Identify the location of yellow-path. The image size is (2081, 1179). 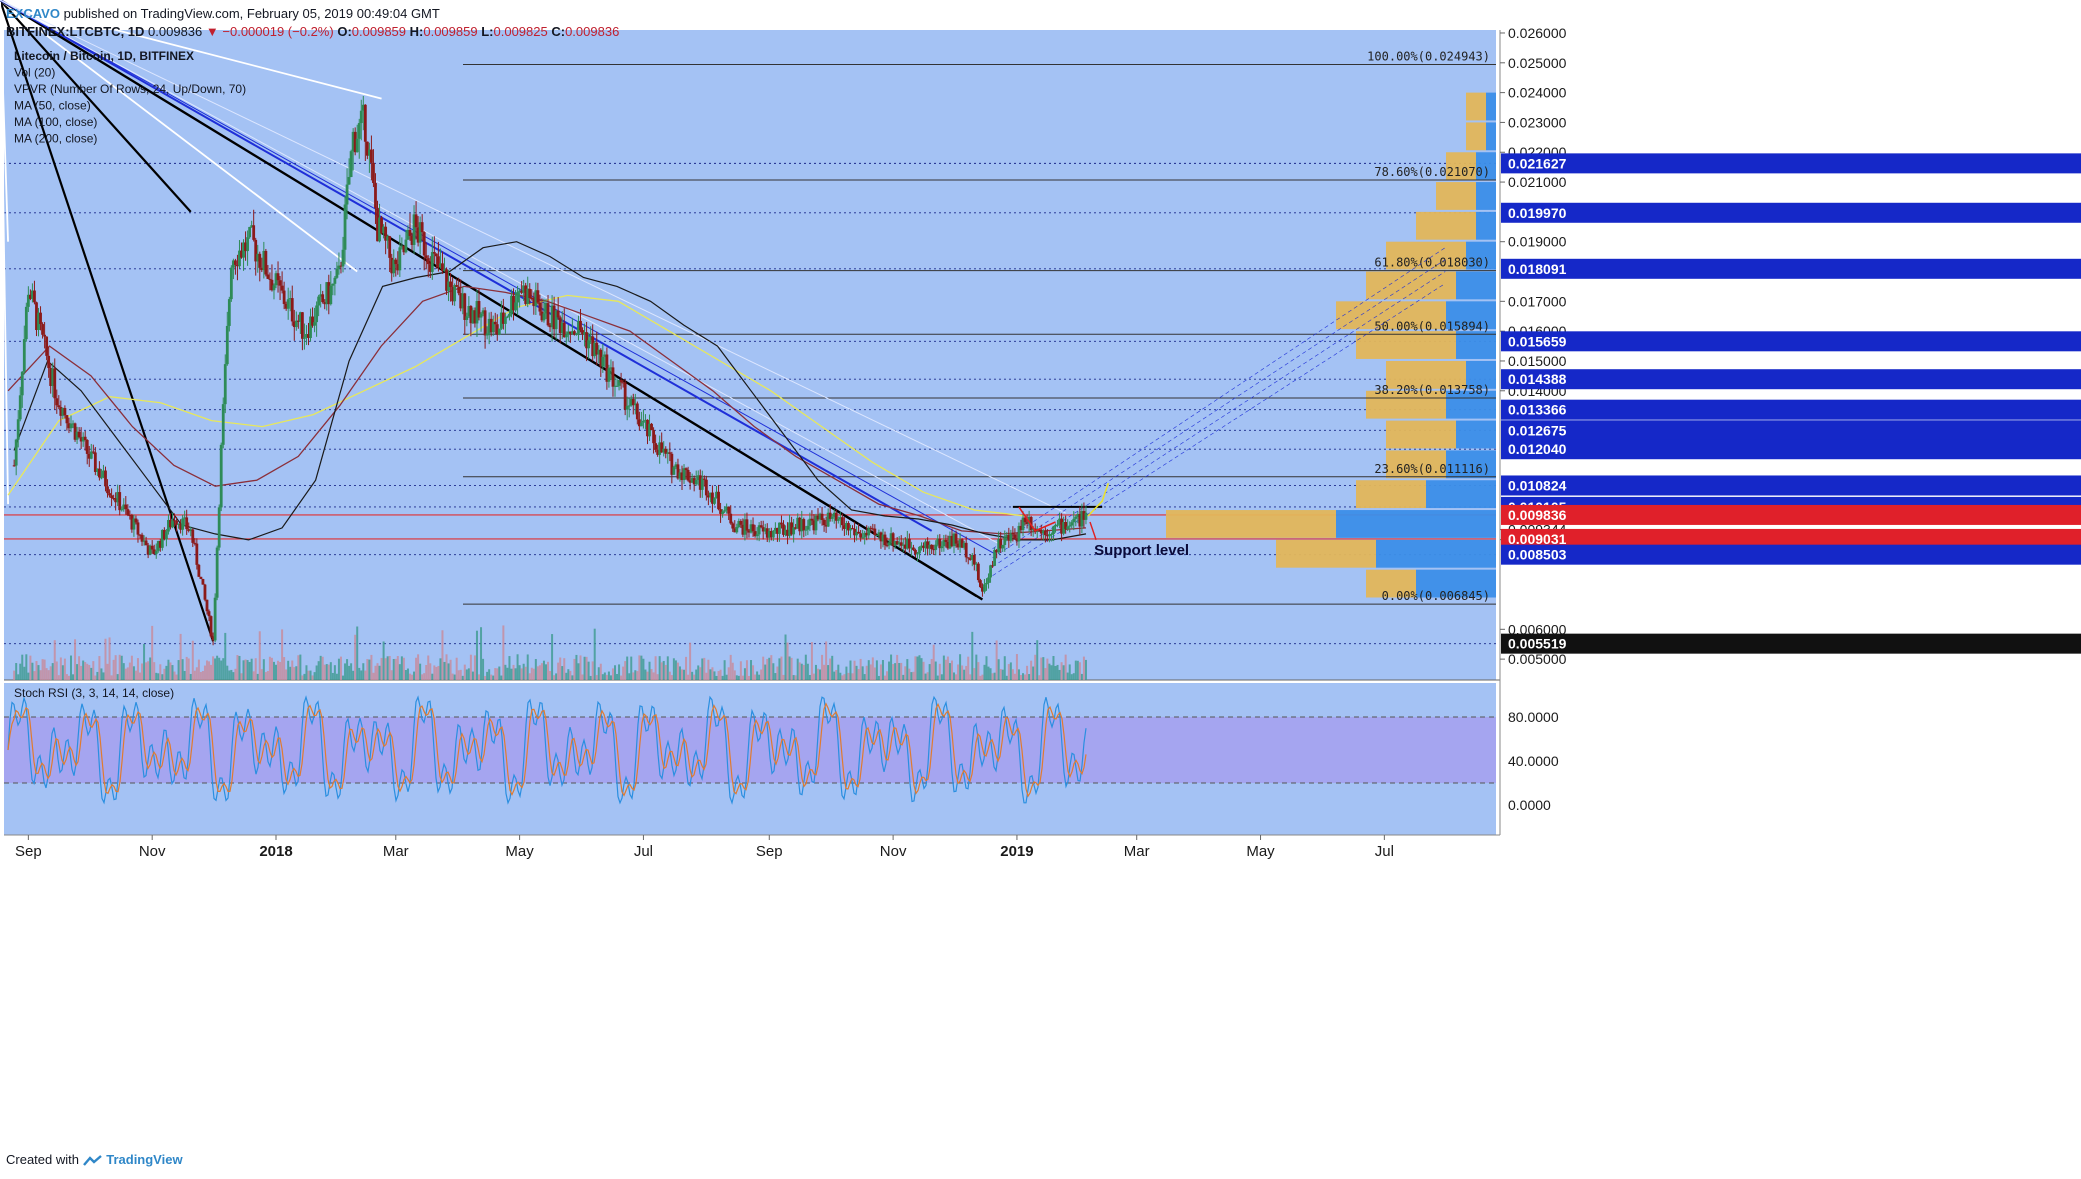
(1098, 499).